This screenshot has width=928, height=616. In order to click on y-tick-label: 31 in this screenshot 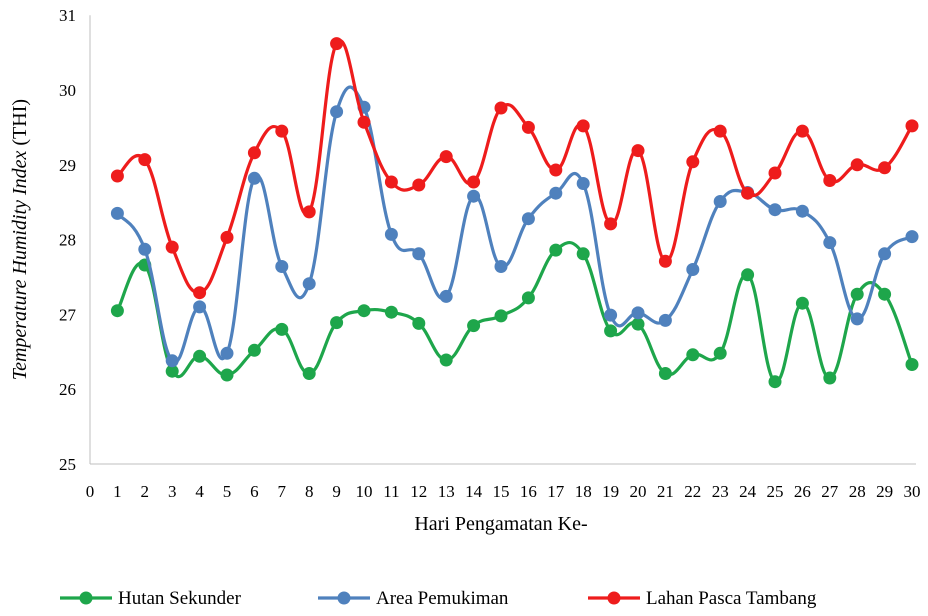, I will do `click(67, 15)`.